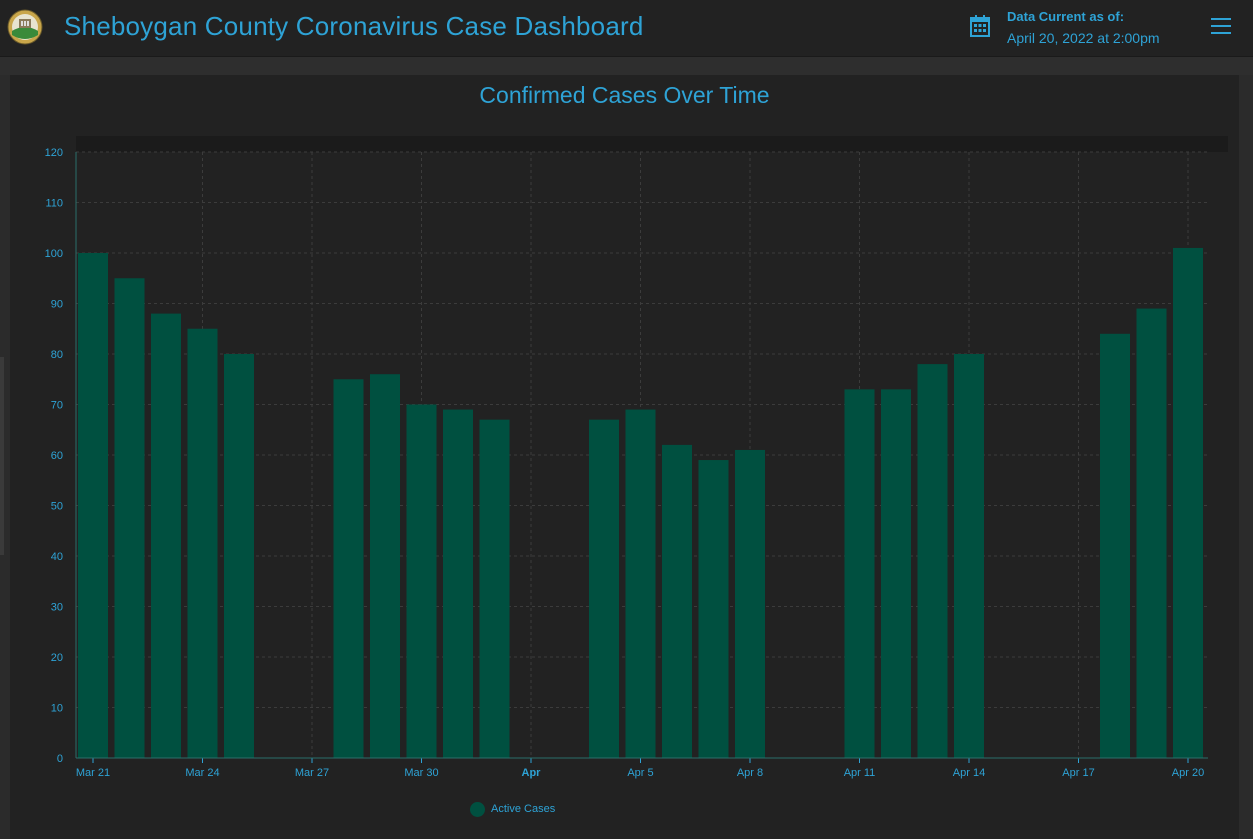 Image resolution: width=1253 pixels, height=839 pixels. Describe the element at coordinates (523, 809) in the screenshot. I see `legend-label-active-cases: Active Cases` at that location.